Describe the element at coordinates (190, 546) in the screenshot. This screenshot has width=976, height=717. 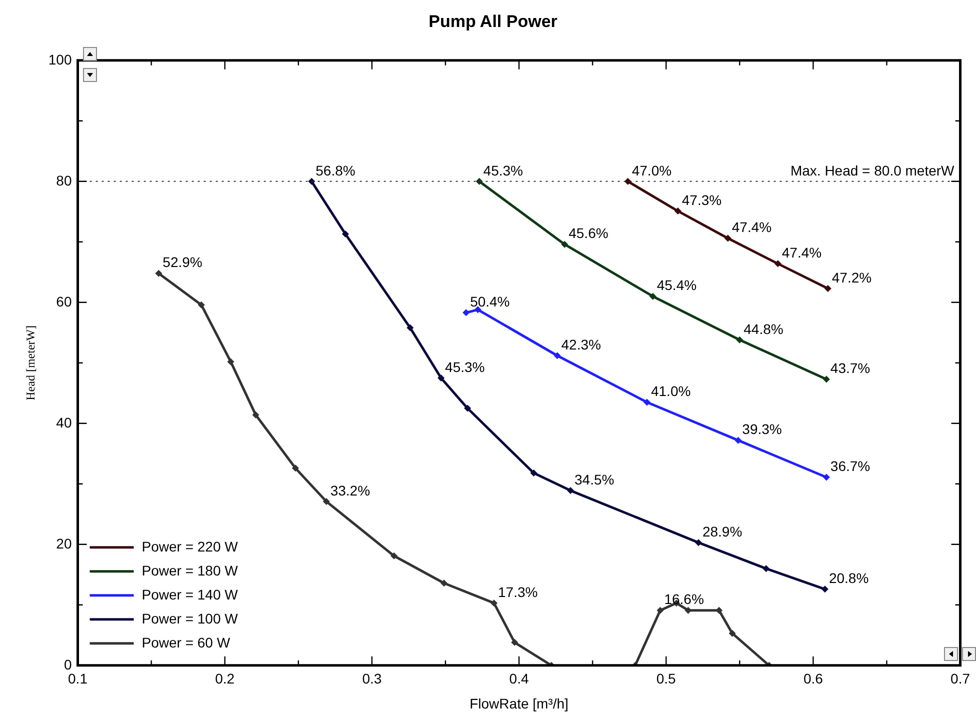
I see `legend-label: Power = 220 W` at that location.